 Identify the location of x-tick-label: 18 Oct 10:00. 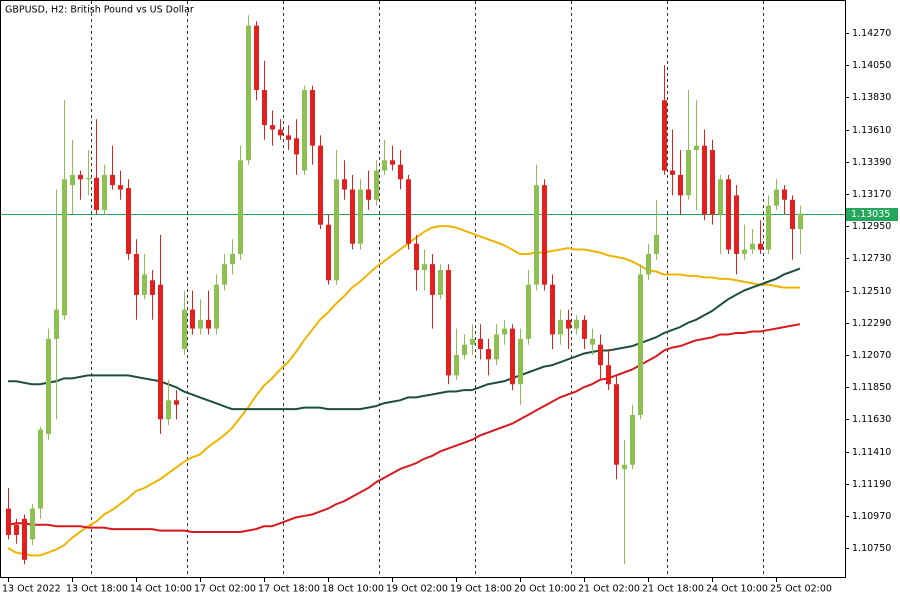
(353, 589).